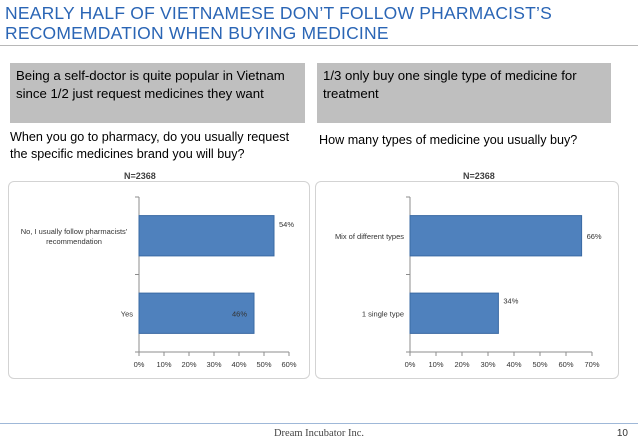 This screenshot has width=638, height=442. I want to click on page-number: 10, so click(622, 433).